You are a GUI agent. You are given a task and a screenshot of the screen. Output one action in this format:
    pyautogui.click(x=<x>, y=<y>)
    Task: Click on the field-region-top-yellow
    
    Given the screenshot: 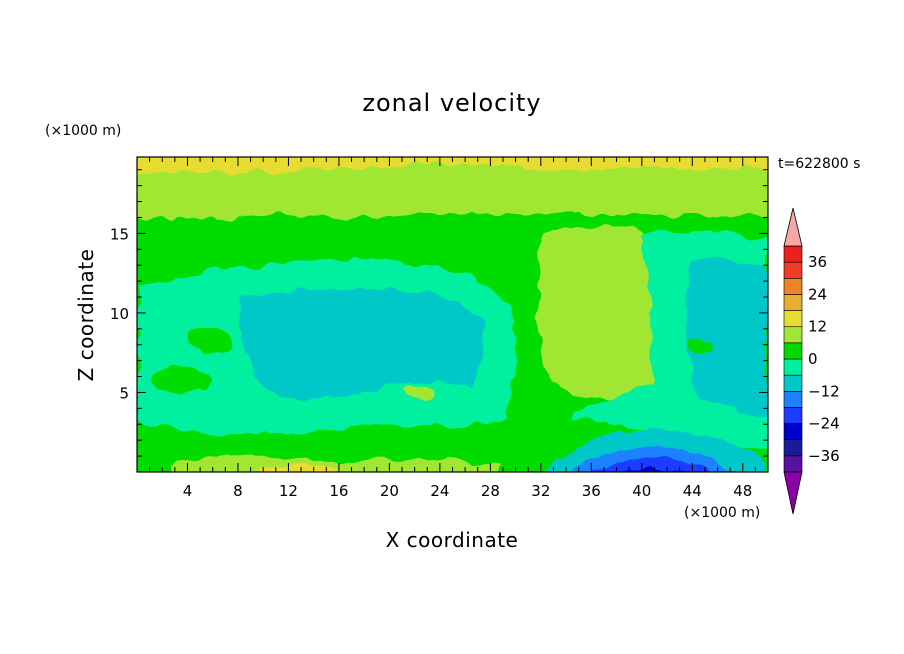 What is the action you would take?
    pyautogui.click(x=452, y=165)
    